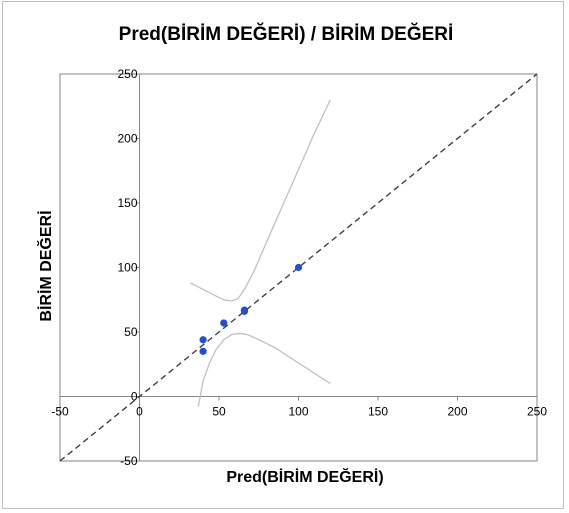  What do you see at coordinates (131, 332) in the screenshot?
I see `y-tick-label: 50` at bounding box center [131, 332].